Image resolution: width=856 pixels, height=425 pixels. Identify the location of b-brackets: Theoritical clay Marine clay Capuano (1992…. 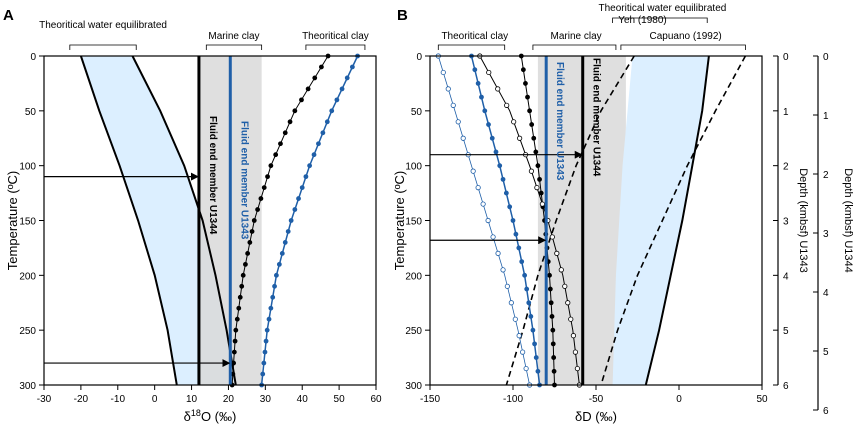
(591, 26).